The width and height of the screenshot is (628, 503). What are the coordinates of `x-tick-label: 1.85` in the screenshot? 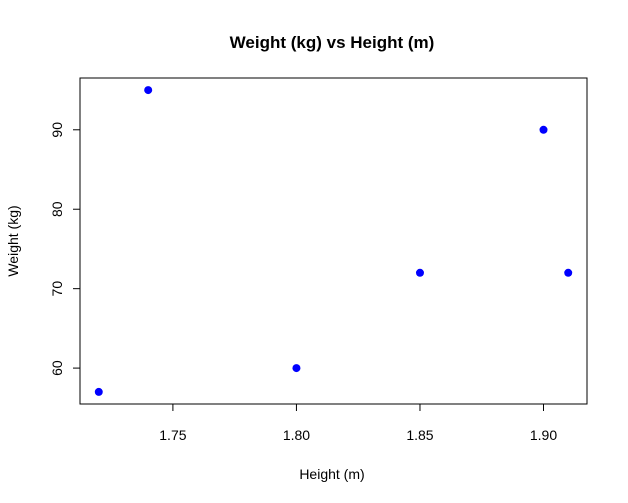 It's located at (419, 435).